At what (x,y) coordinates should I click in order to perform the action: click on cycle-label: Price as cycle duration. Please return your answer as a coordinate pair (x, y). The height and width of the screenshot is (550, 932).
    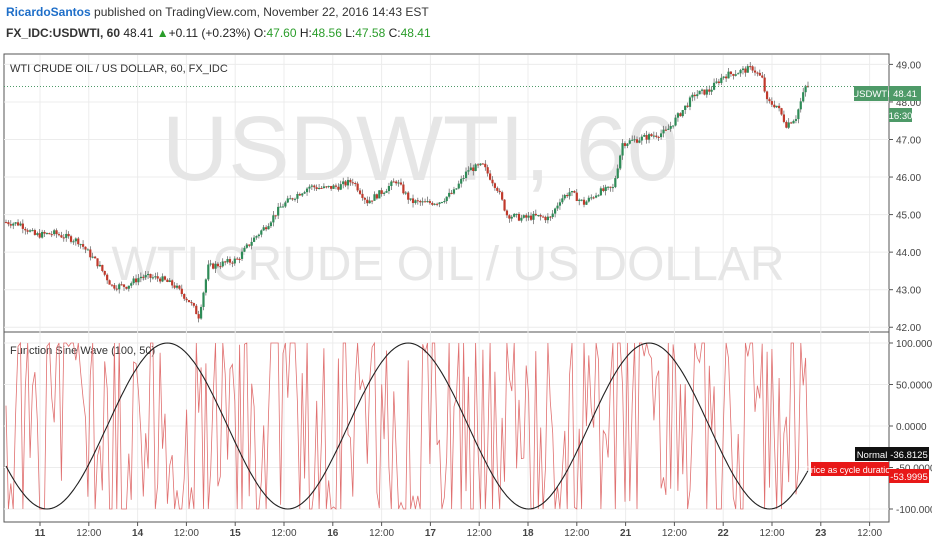
    Looking at the image, I should click on (850, 470).